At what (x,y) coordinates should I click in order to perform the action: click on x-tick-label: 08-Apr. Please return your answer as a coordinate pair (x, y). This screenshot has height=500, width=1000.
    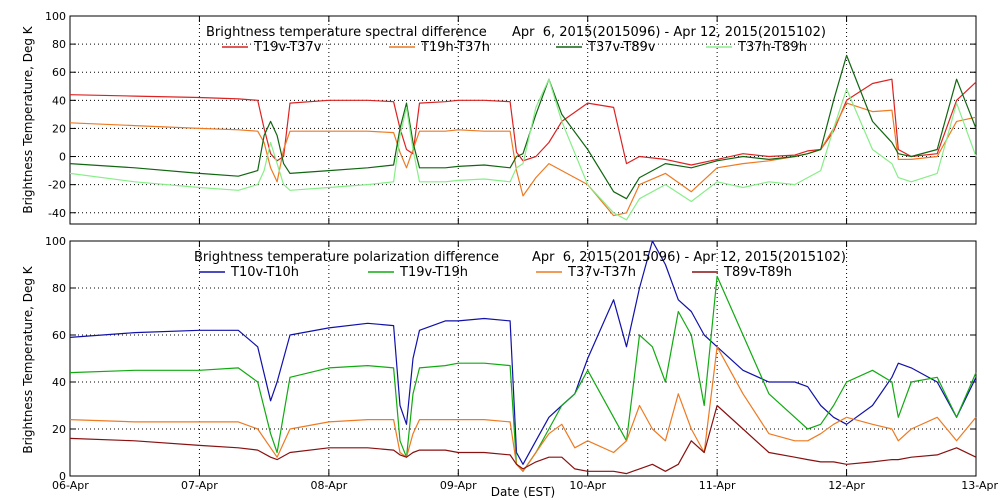
    Looking at the image, I should click on (328, 485).